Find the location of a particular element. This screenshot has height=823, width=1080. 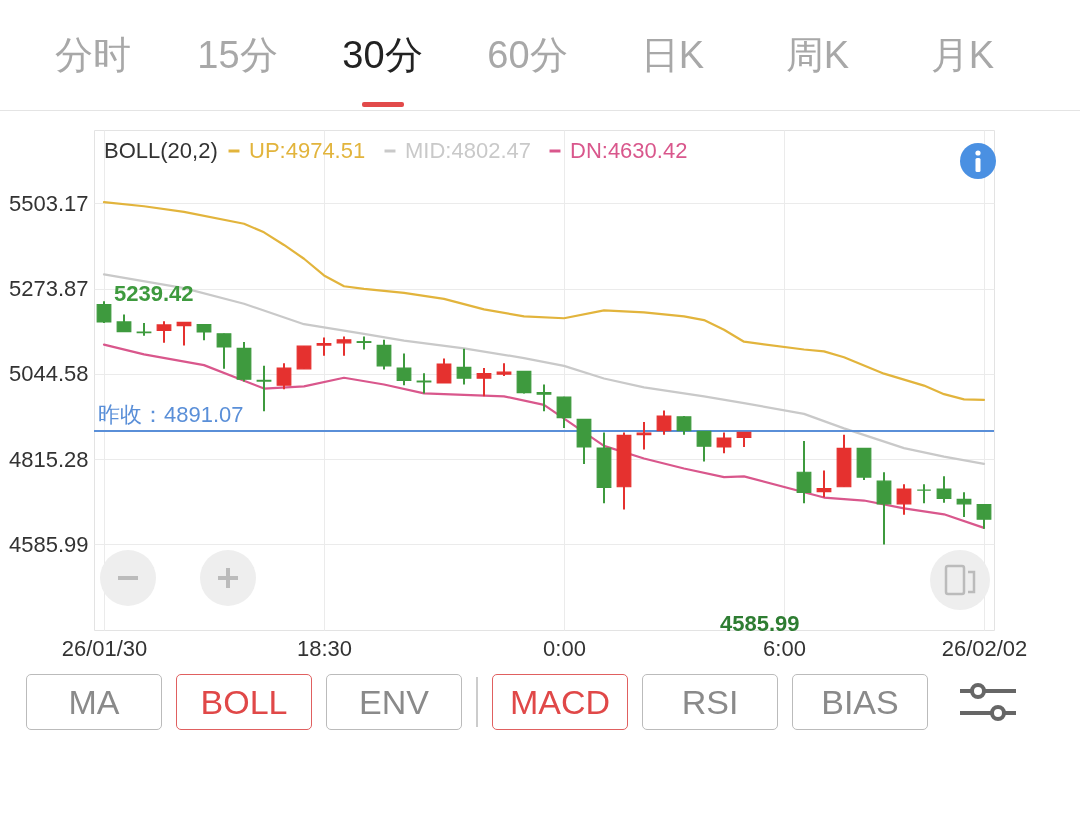

x-tick-label: 26/01/30 is located at coordinates (104, 648).